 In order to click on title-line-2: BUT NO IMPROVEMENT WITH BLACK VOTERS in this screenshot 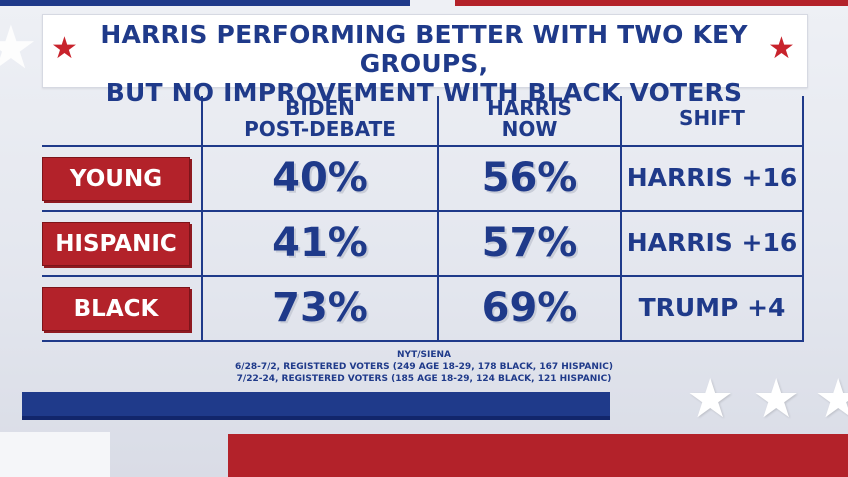, I will do `click(424, 92)`.